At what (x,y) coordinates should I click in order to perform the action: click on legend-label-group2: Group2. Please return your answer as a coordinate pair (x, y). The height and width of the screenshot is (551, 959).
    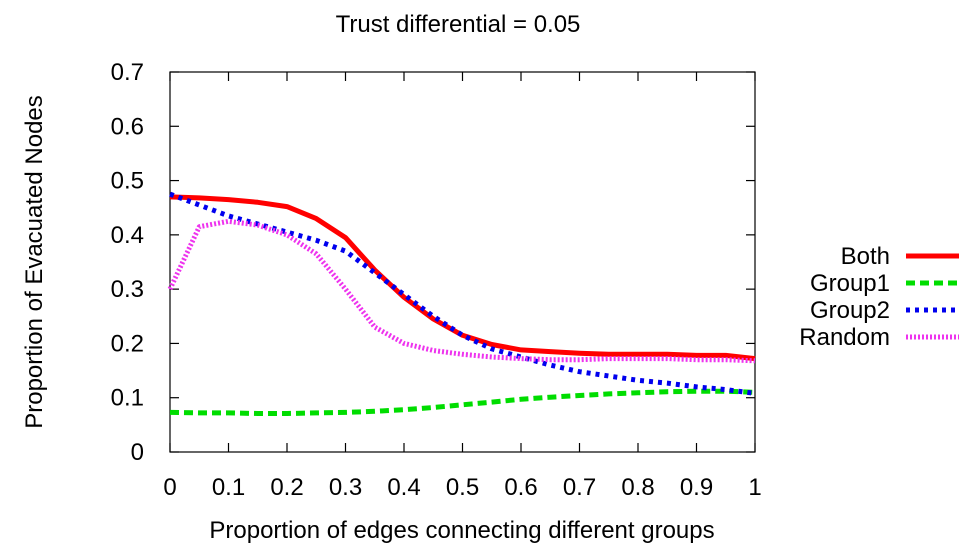
    Looking at the image, I should click on (850, 310).